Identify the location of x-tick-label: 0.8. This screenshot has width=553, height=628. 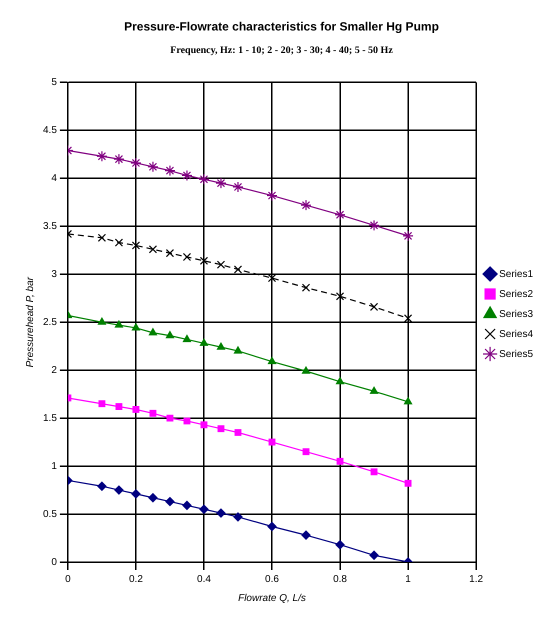
(340, 579).